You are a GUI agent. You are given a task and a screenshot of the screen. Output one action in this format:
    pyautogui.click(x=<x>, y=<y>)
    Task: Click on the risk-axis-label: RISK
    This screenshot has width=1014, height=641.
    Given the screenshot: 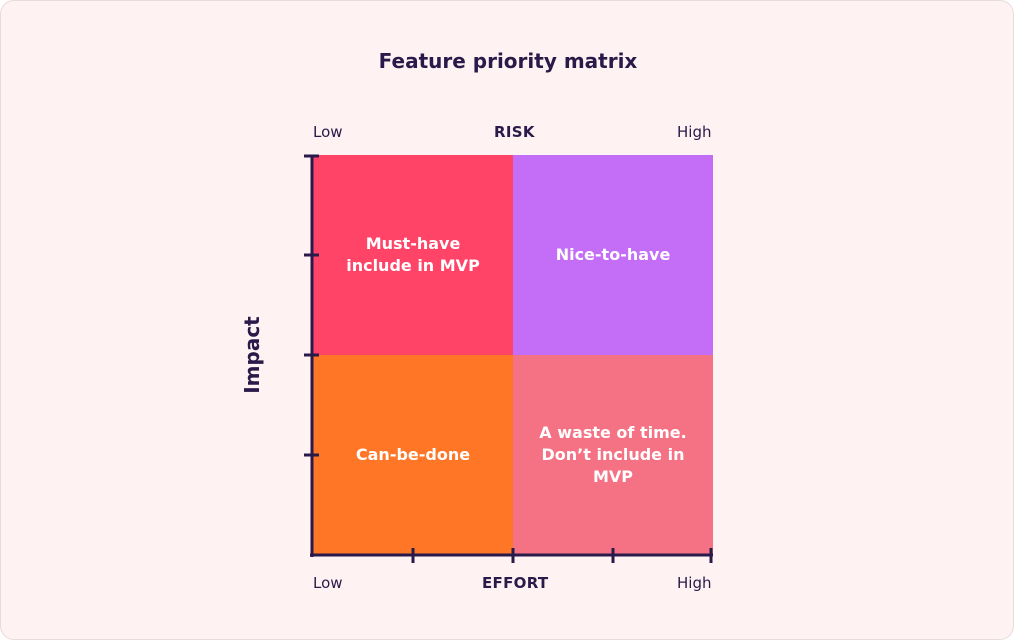 What is the action you would take?
    pyautogui.click(x=514, y=132)
    